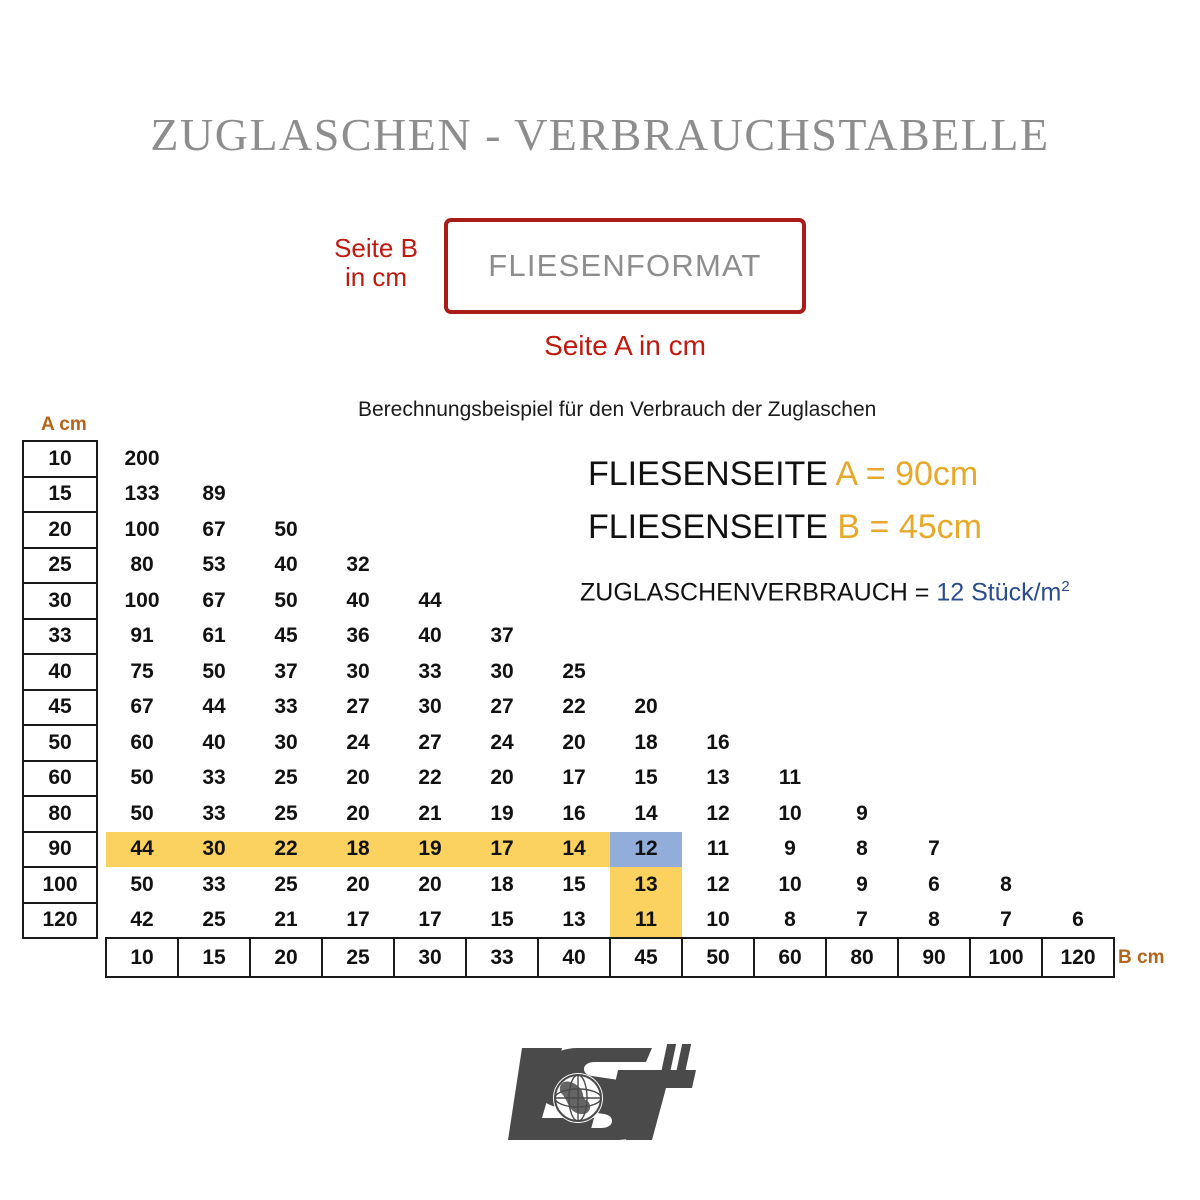 The image size is (1200, 1200). I want to click on table-row: 90 44 30 22 18 19 17 14 12 11 9 8 7, so click(568, 849).